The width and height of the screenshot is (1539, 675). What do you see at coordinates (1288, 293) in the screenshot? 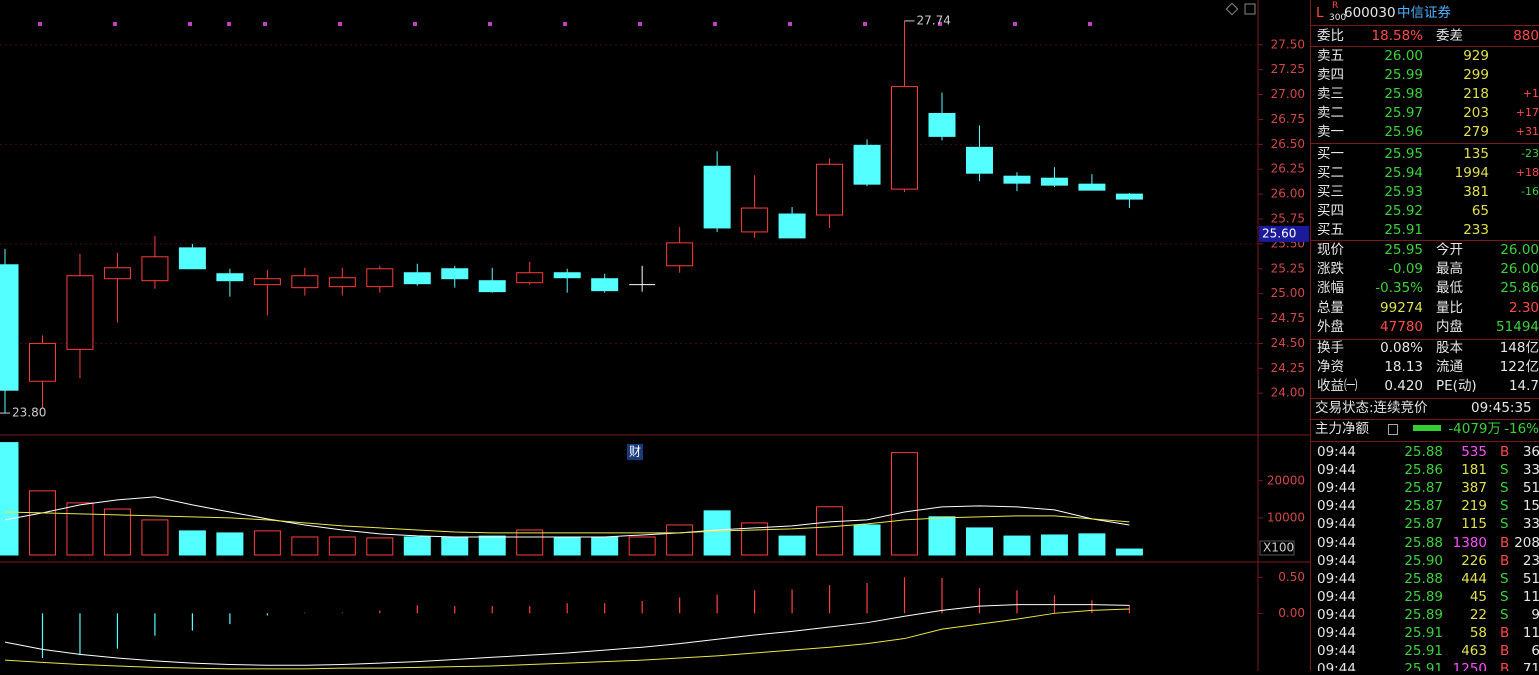
I see `y-tick-label: 25.00` at bounding box center [1288, 293].